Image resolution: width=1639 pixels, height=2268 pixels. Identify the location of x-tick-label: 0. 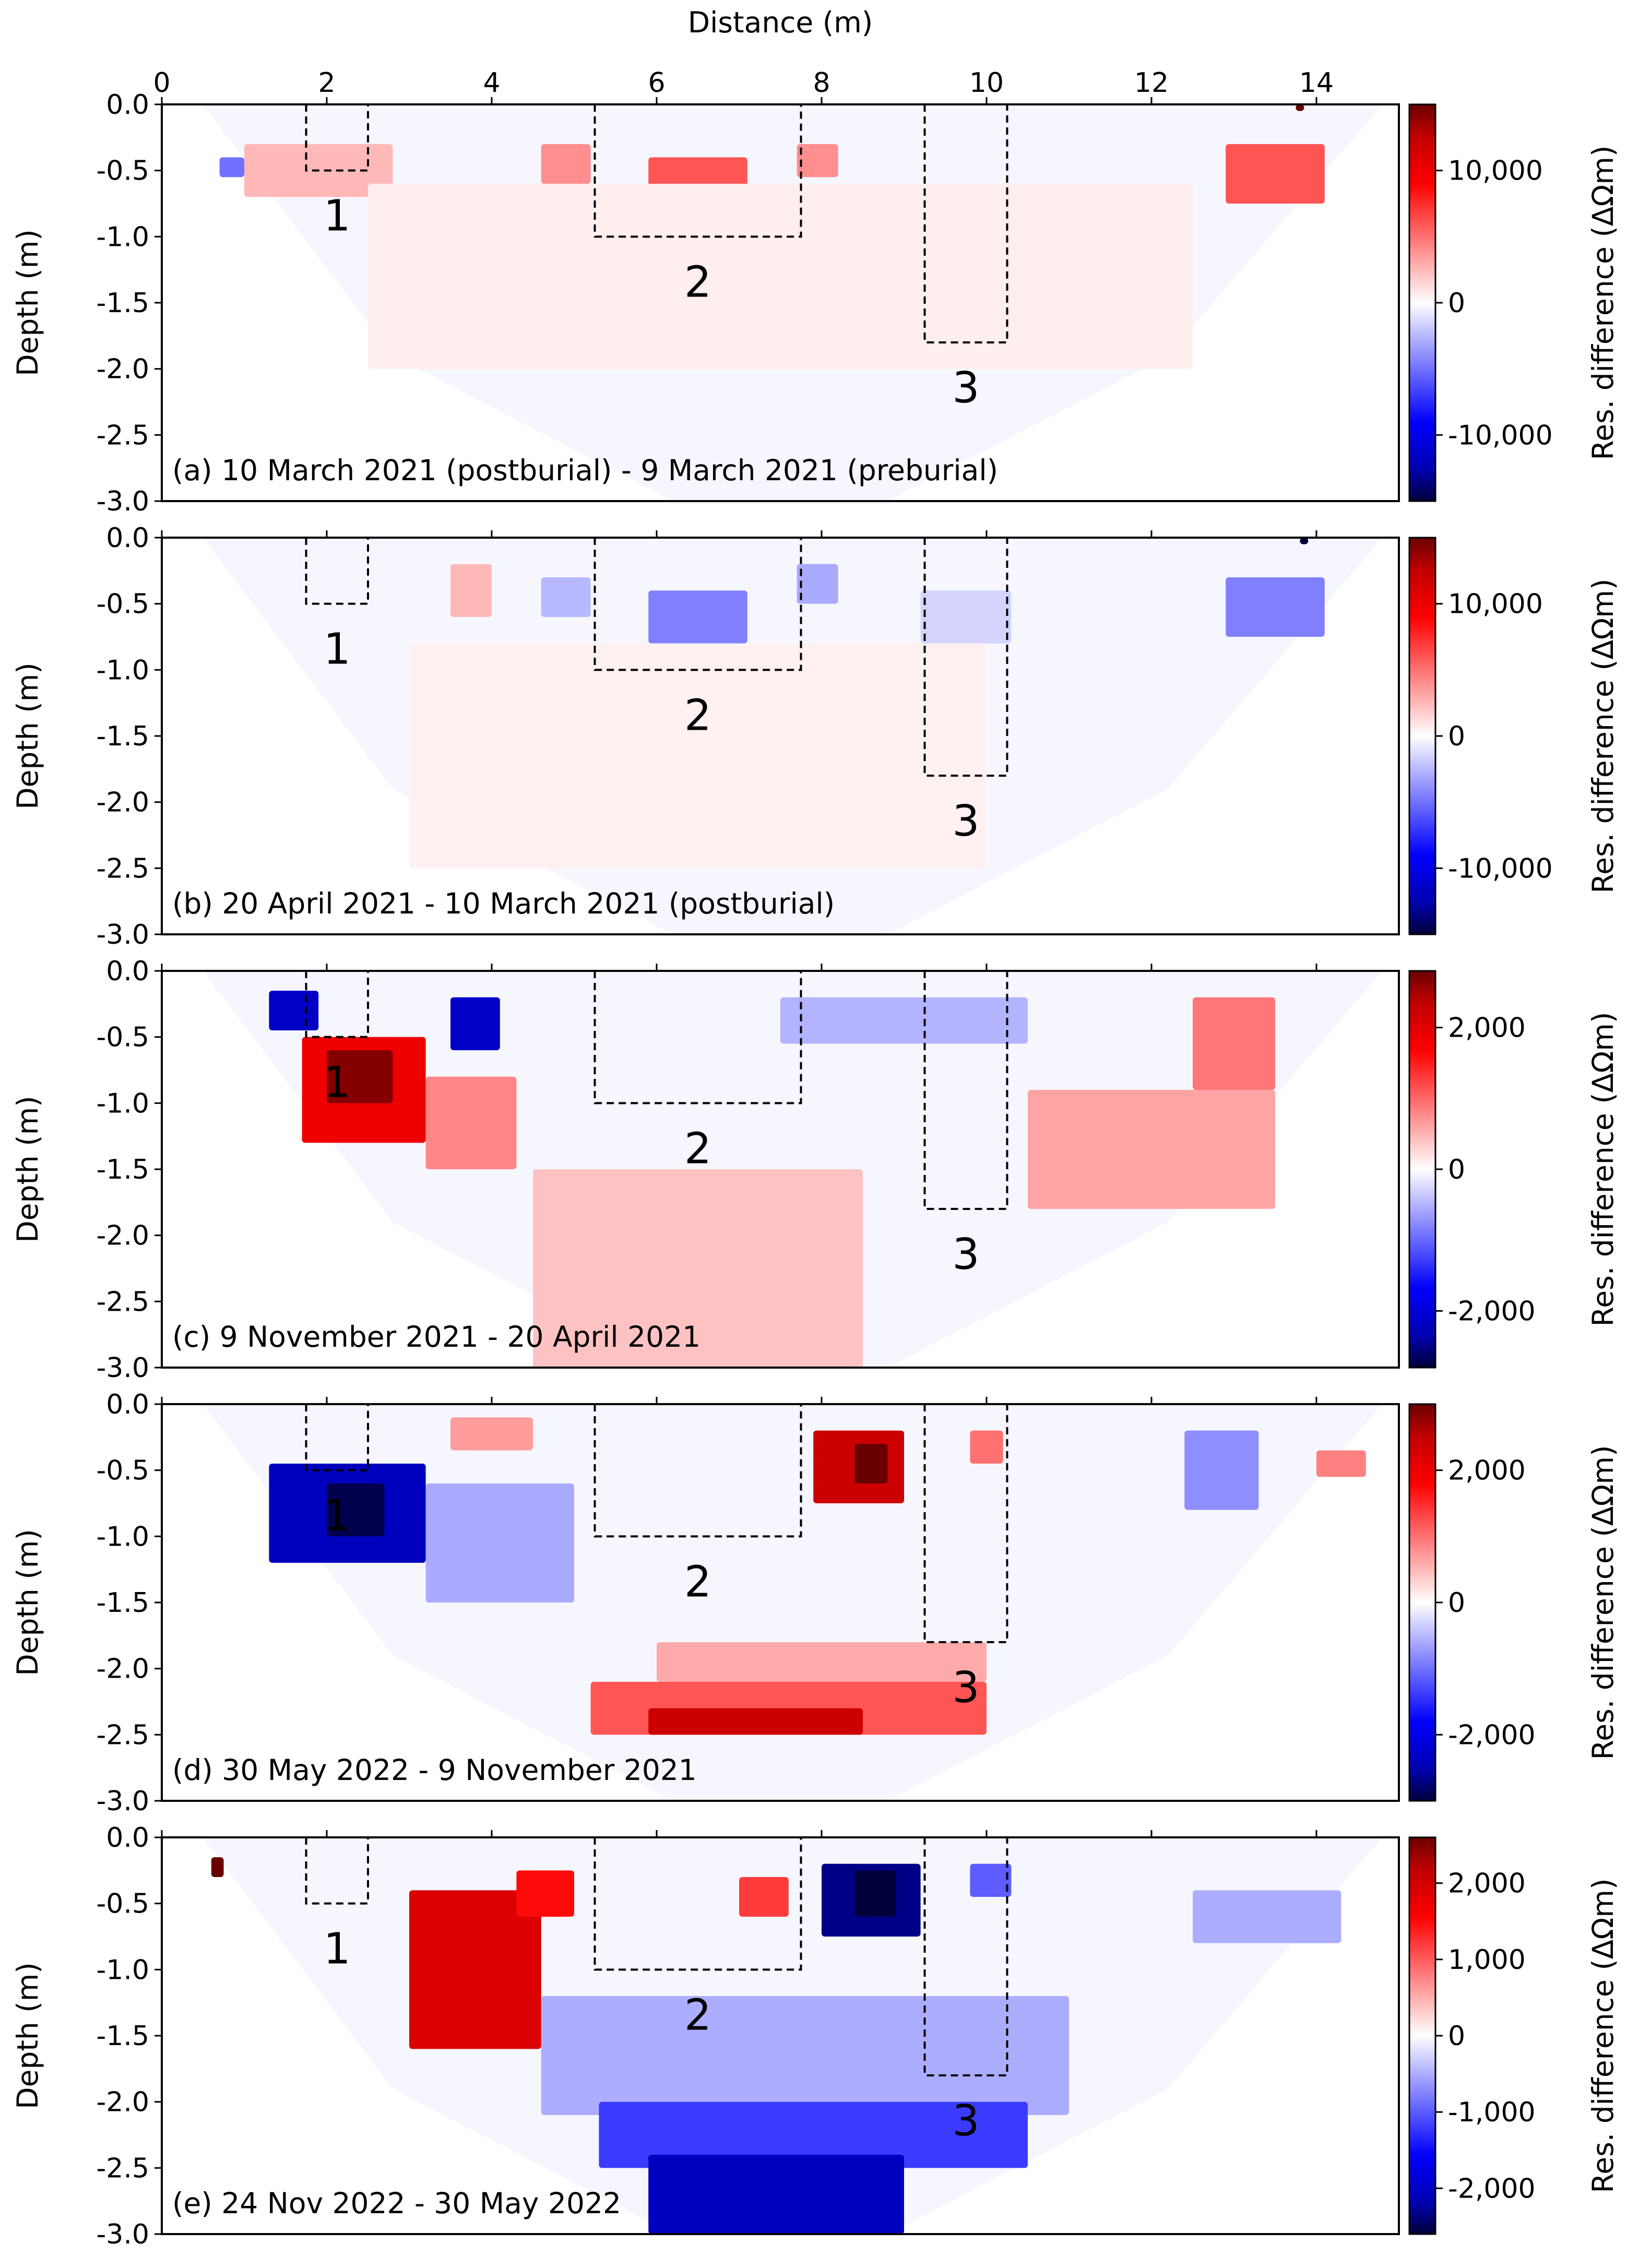
(161, 83).